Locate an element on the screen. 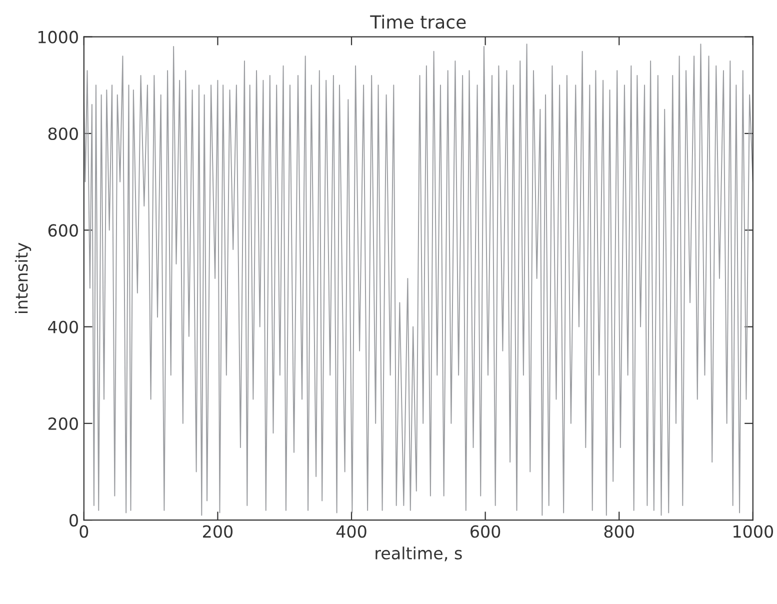 The height and width of the screenshot is (604, 777). x-axis-title: realtime, s is located at coordinates (419, 554).